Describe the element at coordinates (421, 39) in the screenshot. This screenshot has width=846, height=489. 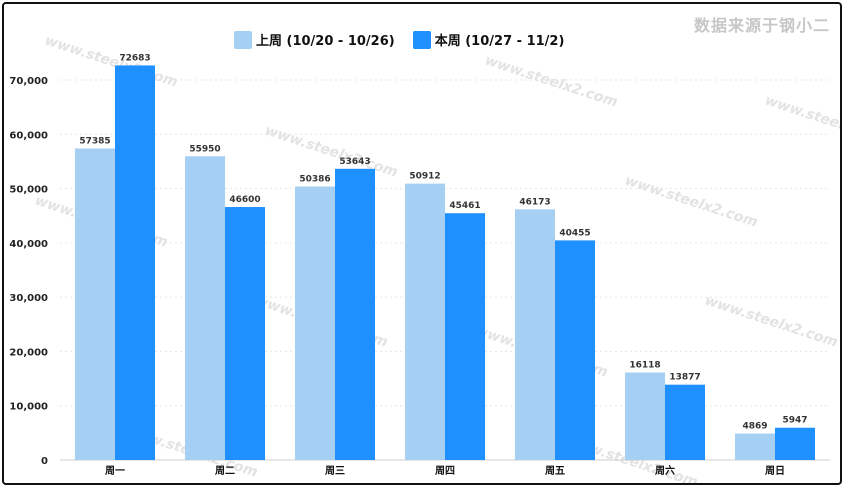
I see `legend-swatch-this-week` at that location.